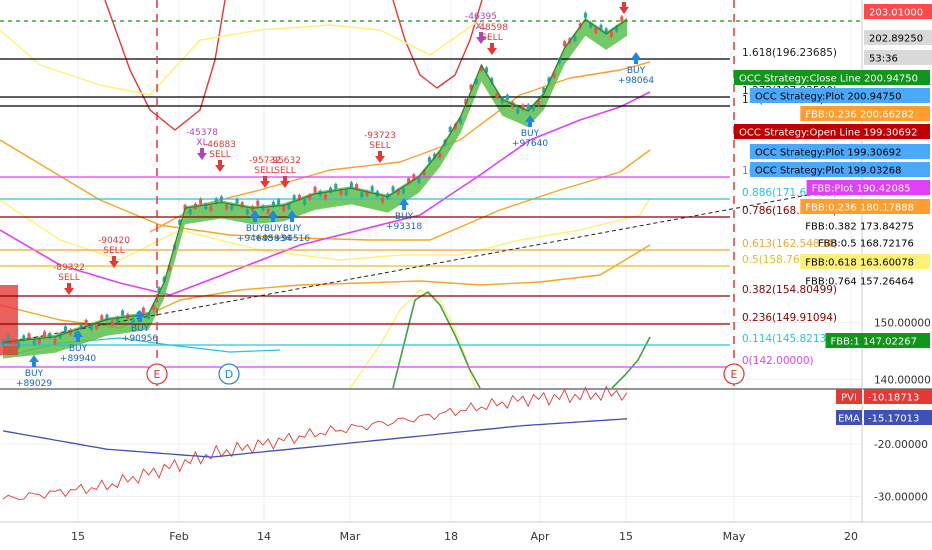  I want to click on value-tag-label: OCC Strategy:Plot 199.03268, so click(828, 171).